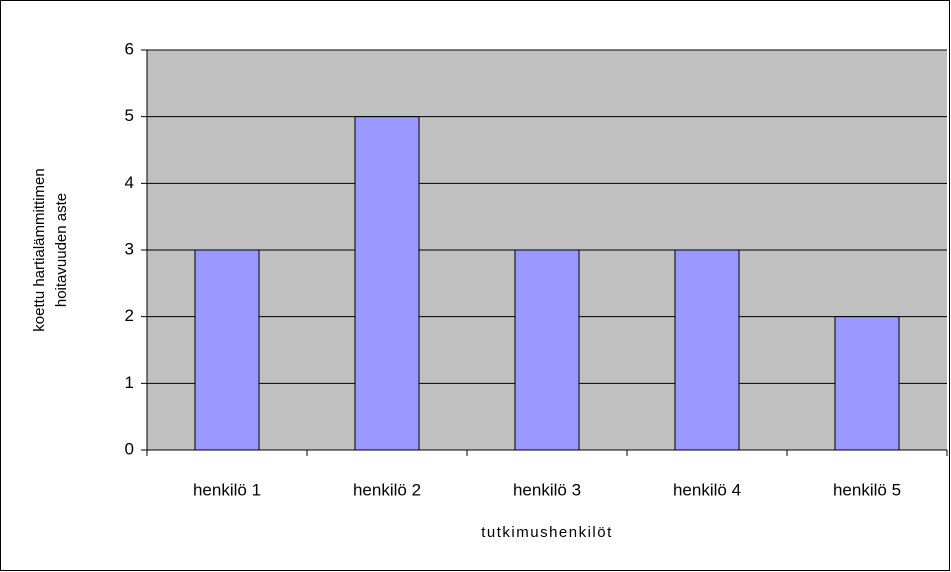 Image resolution: width=951 pixels, height=572 pixels. Describe the element at coordinates (39, 249) in the screenshot. I see `y-axis-label: koettu hartialämmittimen` at that location.